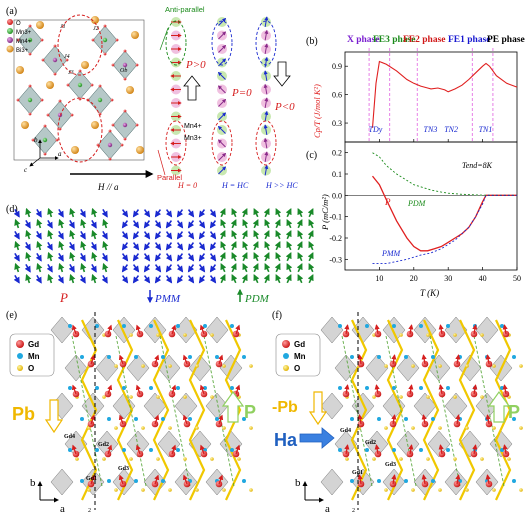  I want to click on h0-label: H = 0, so click(187, 185).